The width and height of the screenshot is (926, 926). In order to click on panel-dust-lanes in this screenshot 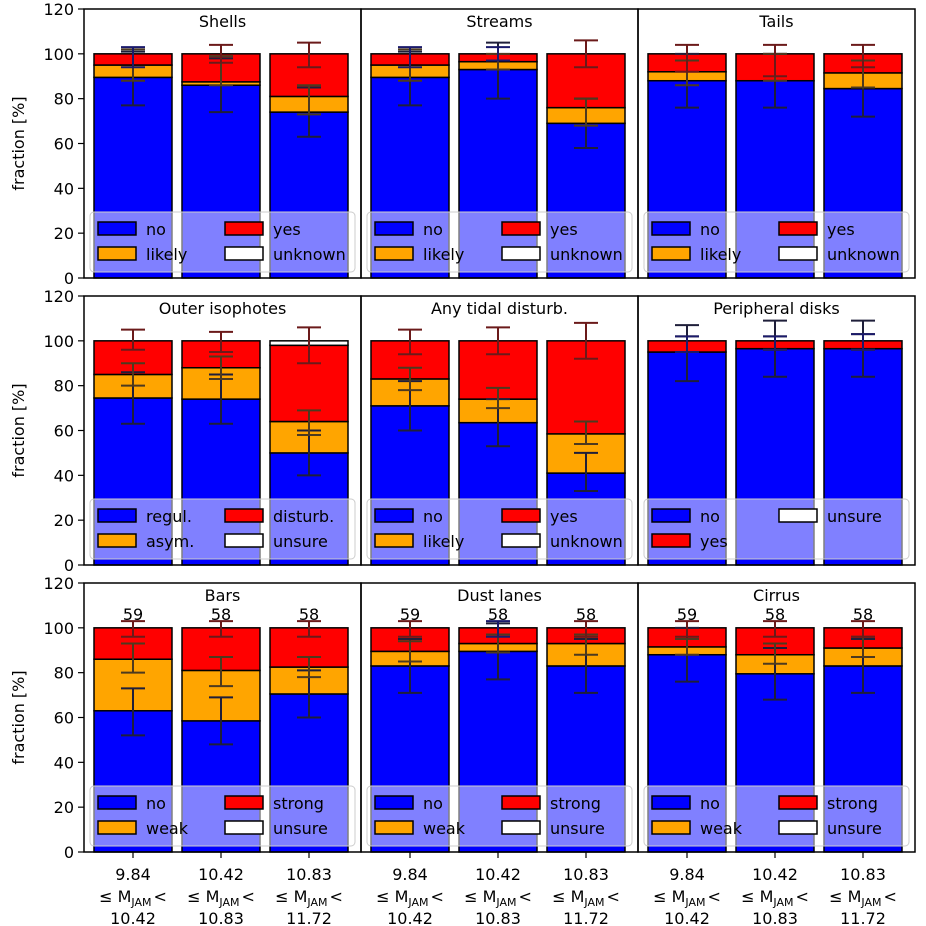, I will do `click(499, 717)`.